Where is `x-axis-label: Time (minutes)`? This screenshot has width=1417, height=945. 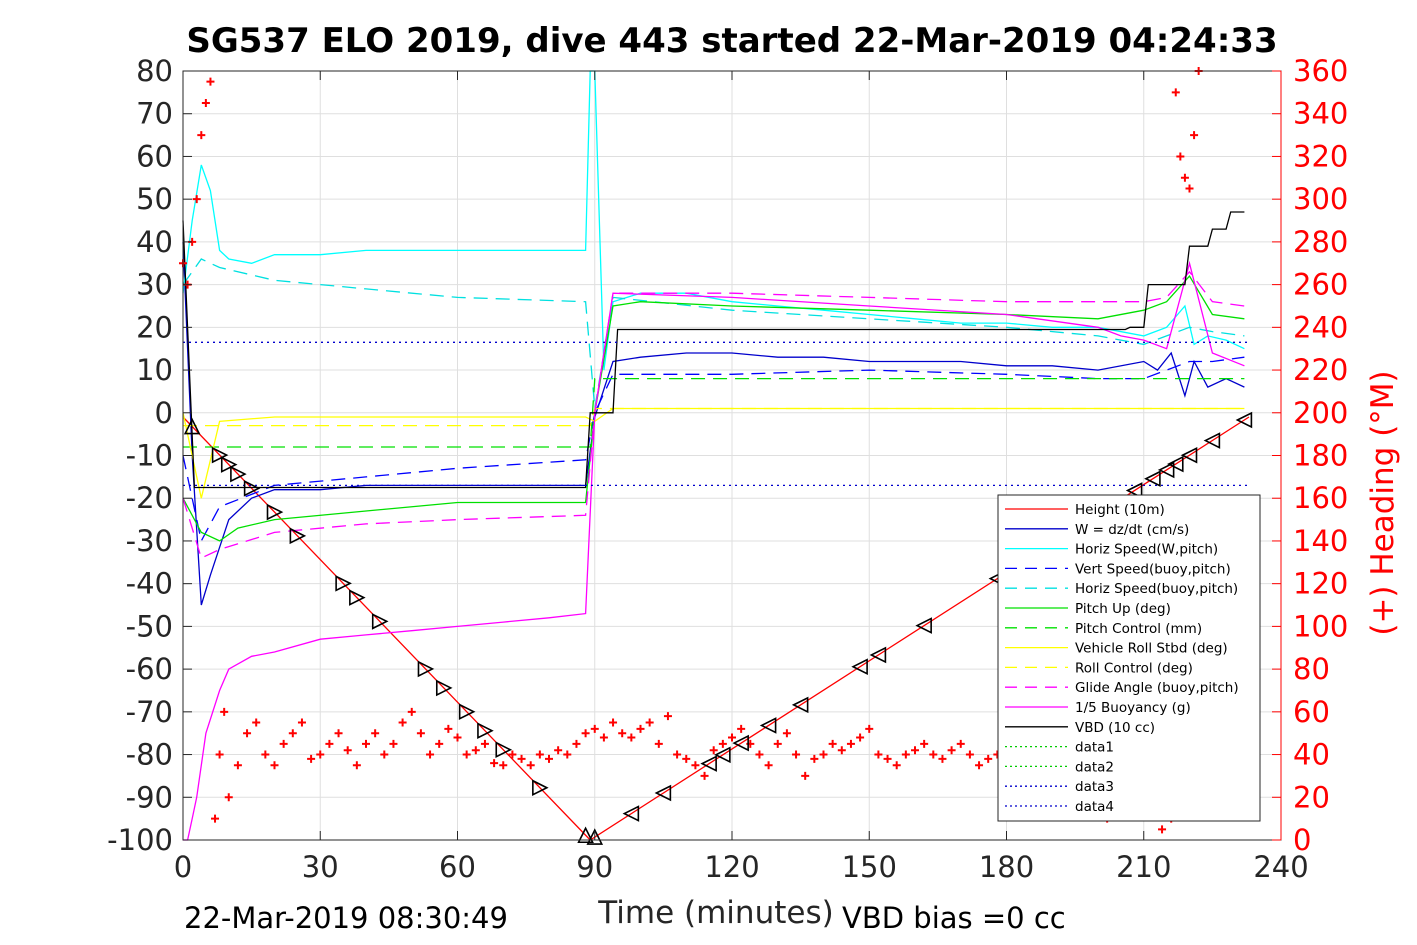
x-axis-label: Time (minutes) is located at coordinates (715, 913).